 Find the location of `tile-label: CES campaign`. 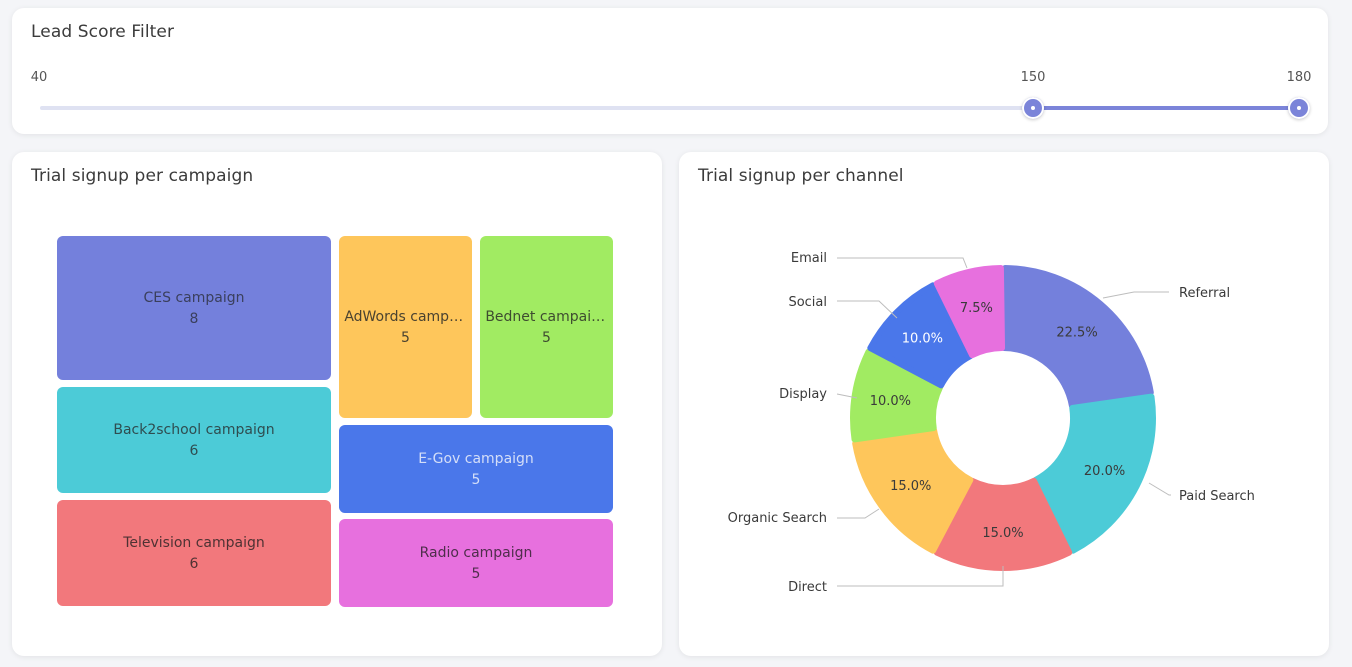

tile-label: CES campaign is located at coordinates (194, 297).